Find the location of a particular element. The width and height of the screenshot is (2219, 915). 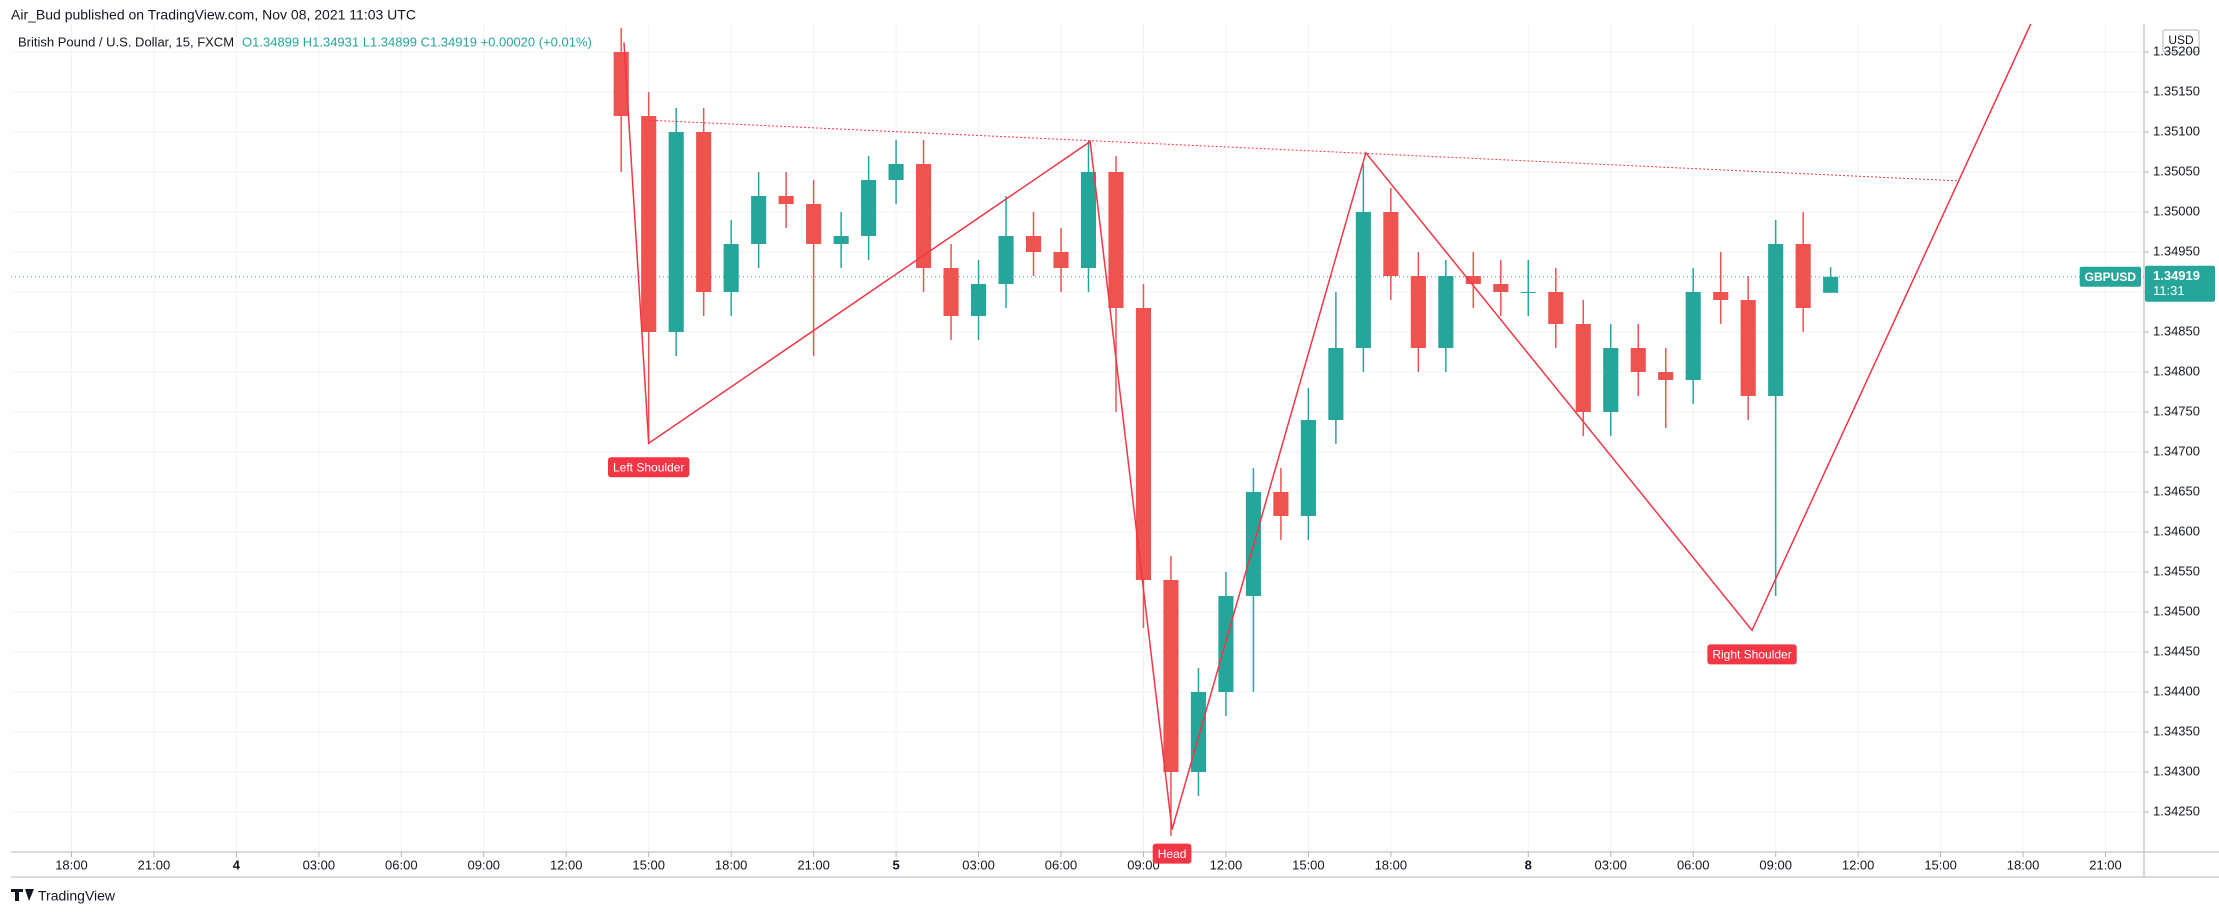

x-tick-label: 8 is located at coordinates (1528, 864).